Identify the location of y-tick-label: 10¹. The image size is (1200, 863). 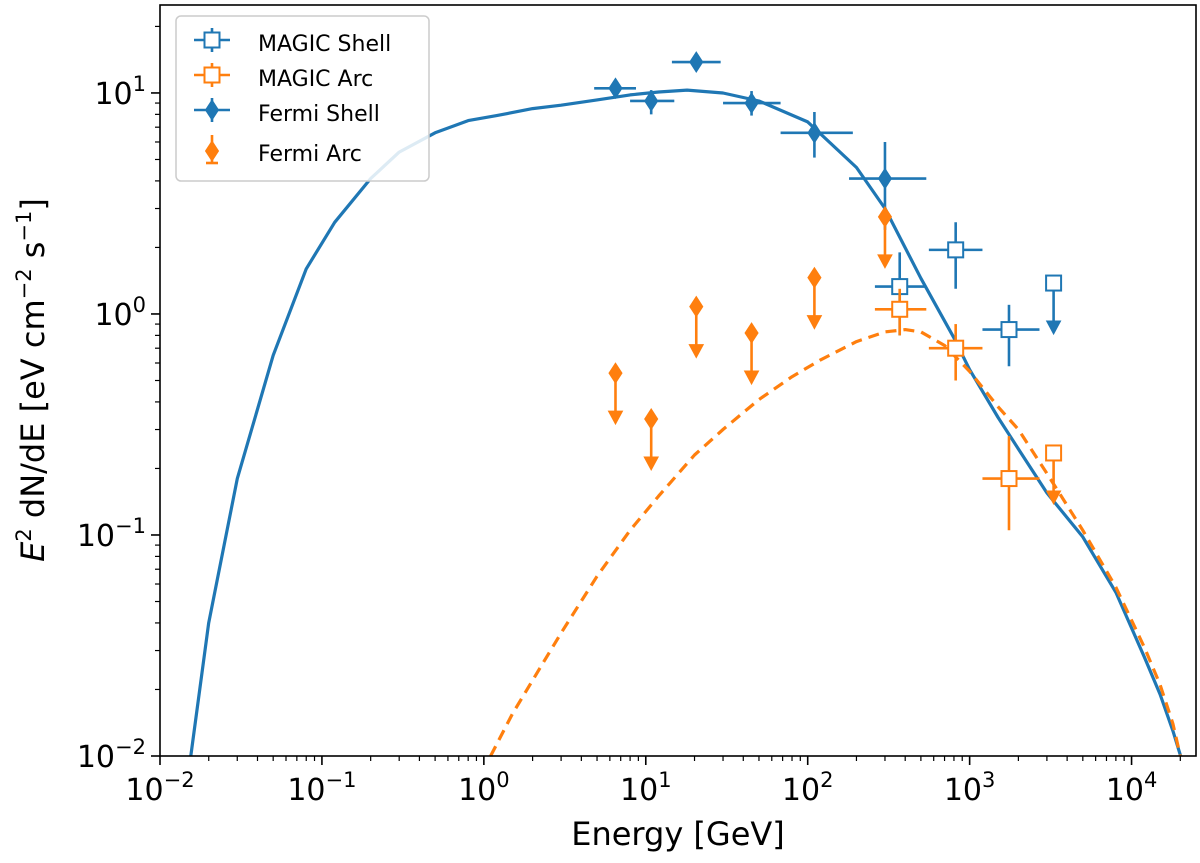
(120, 92).